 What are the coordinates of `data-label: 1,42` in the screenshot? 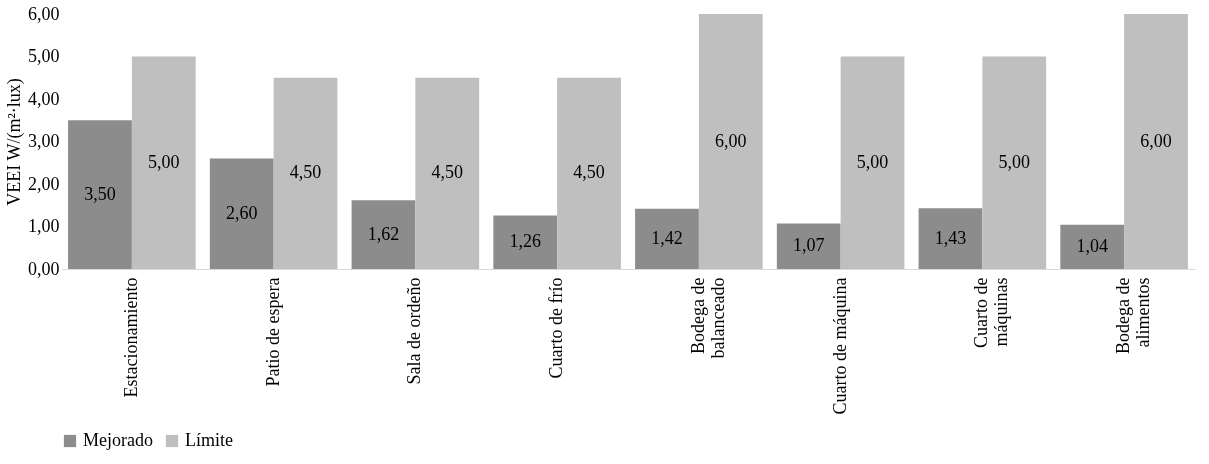 It's located at (667, 237).